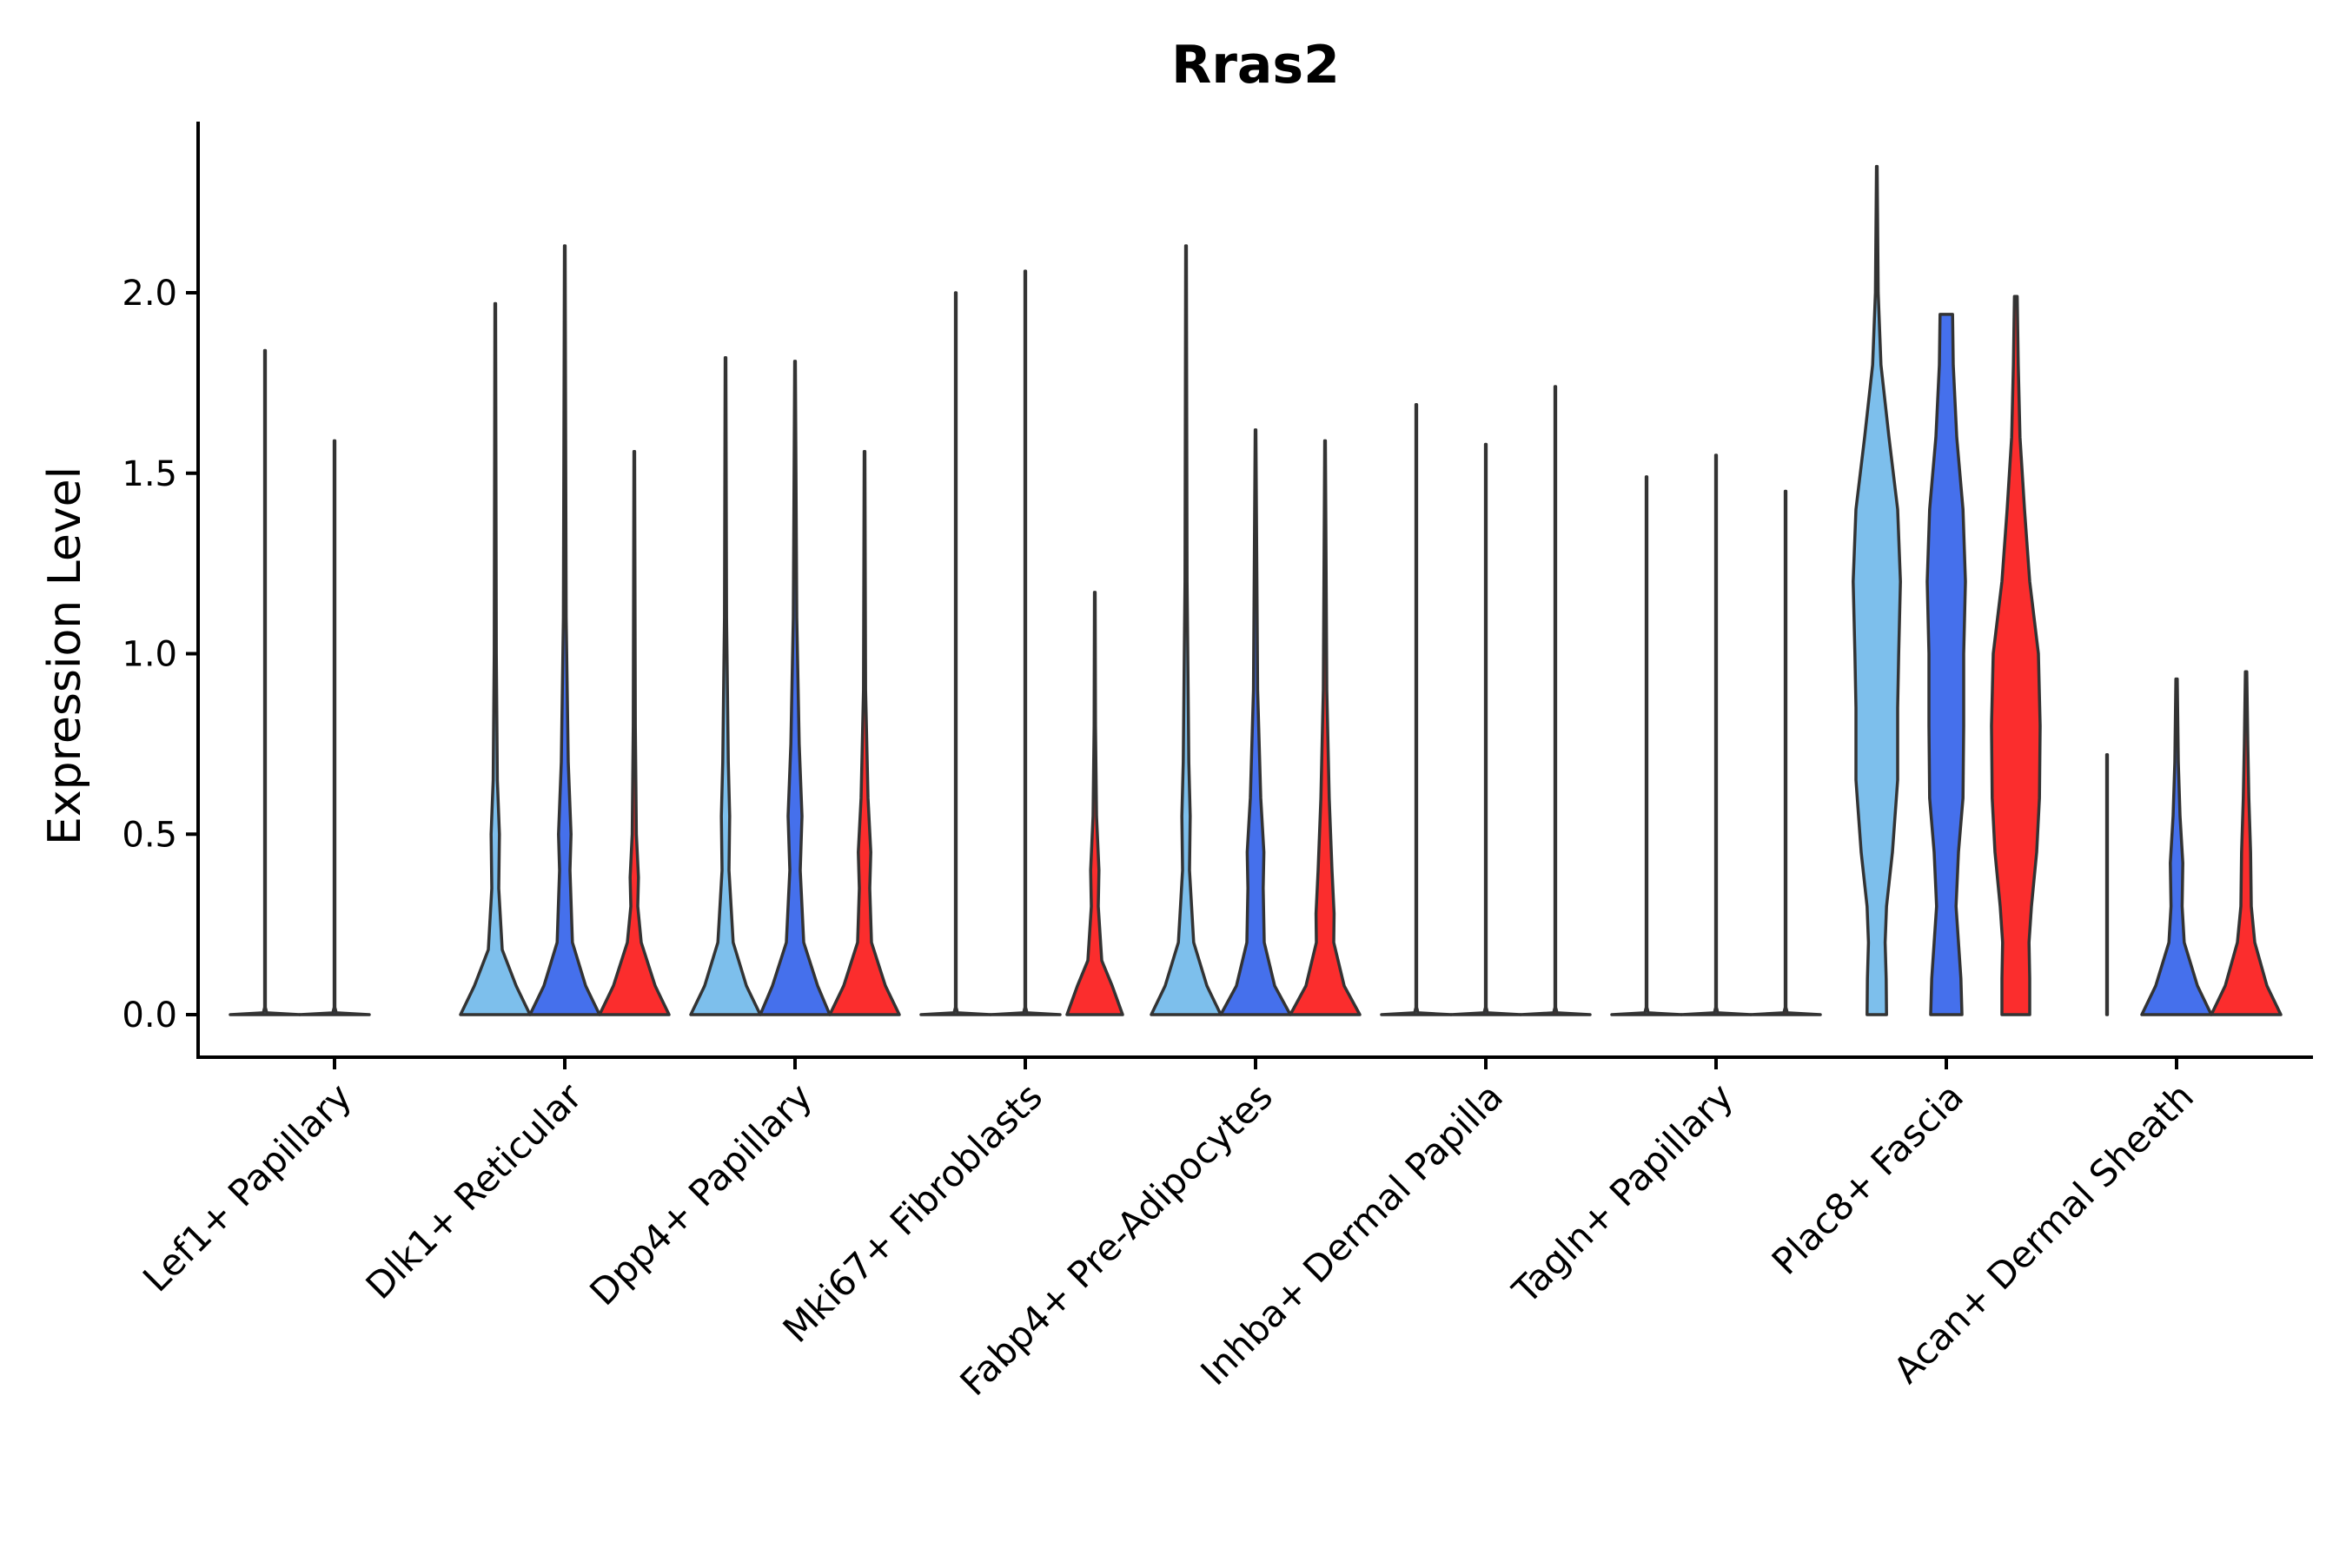  Describe the element at coordinates (475, 1191) in the screenshot. I see `x-tick-label: Dlk1+ Reticular` at that location.